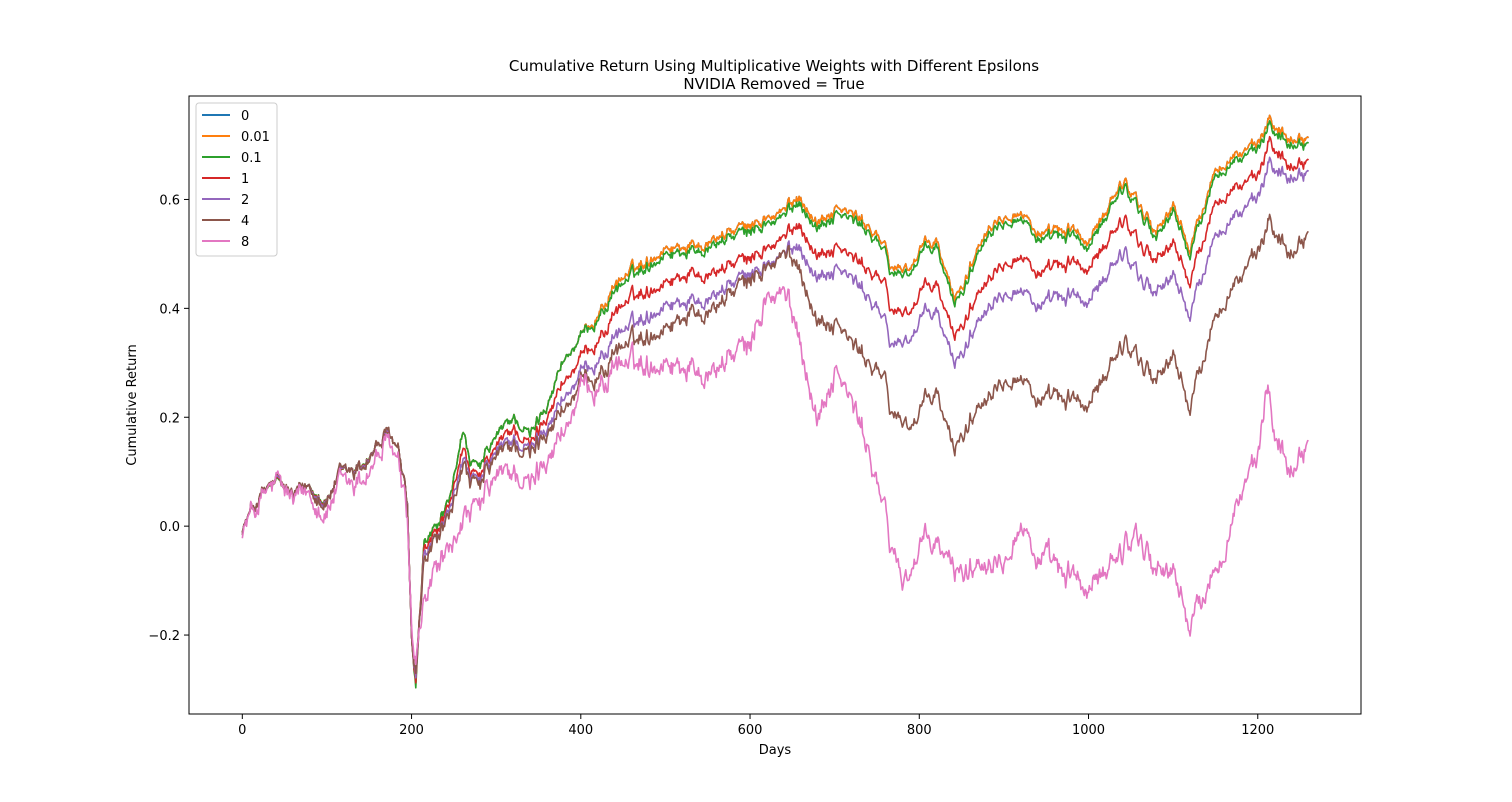  I want to click on y-axis-title: Cumulative Return, so click(132, 404).